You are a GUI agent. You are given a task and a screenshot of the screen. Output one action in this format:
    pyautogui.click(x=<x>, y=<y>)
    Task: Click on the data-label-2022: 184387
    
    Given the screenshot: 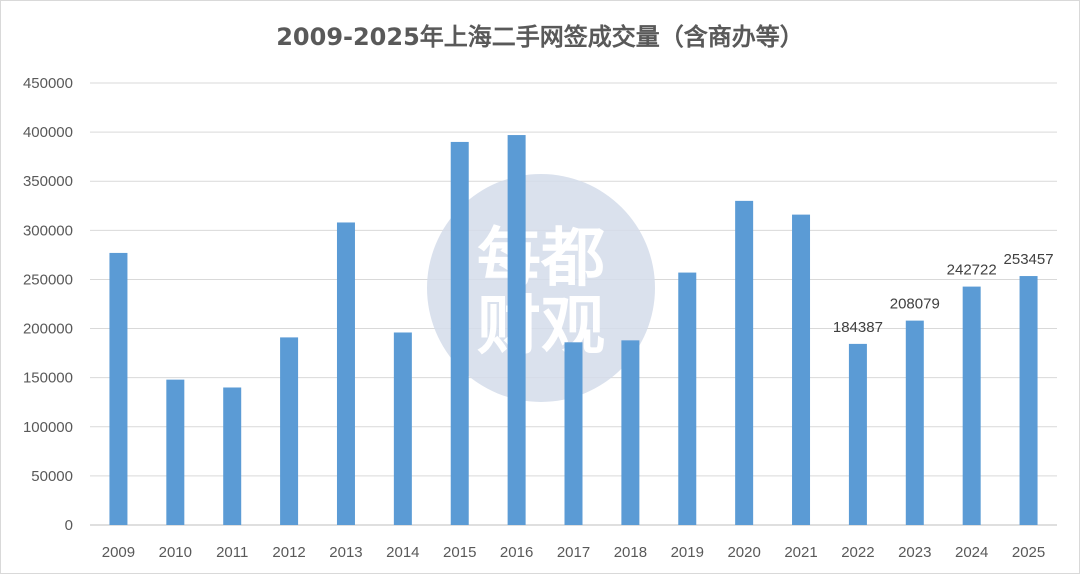 What is the action you would take?
    pyautogui.click(x=858, y=327)
    